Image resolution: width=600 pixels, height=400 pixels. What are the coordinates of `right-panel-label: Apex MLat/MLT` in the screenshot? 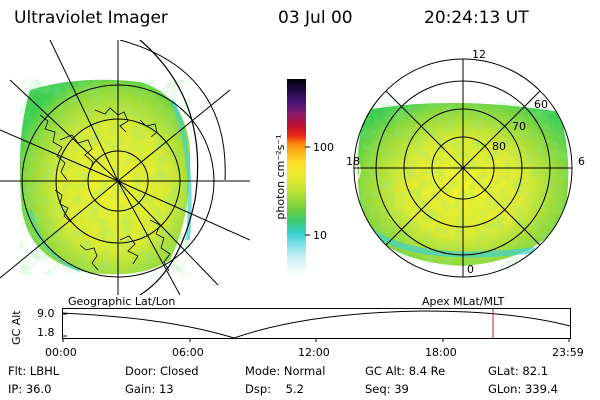 It's located at (463, 301).